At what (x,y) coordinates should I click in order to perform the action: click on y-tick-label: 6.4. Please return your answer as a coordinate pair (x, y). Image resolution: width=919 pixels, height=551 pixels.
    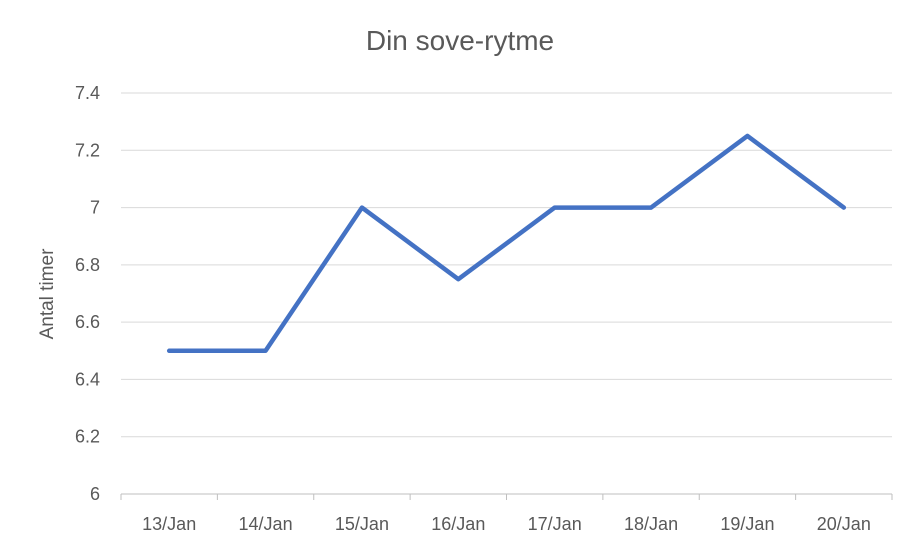
    Looking at the image, I should click on (87, 379).